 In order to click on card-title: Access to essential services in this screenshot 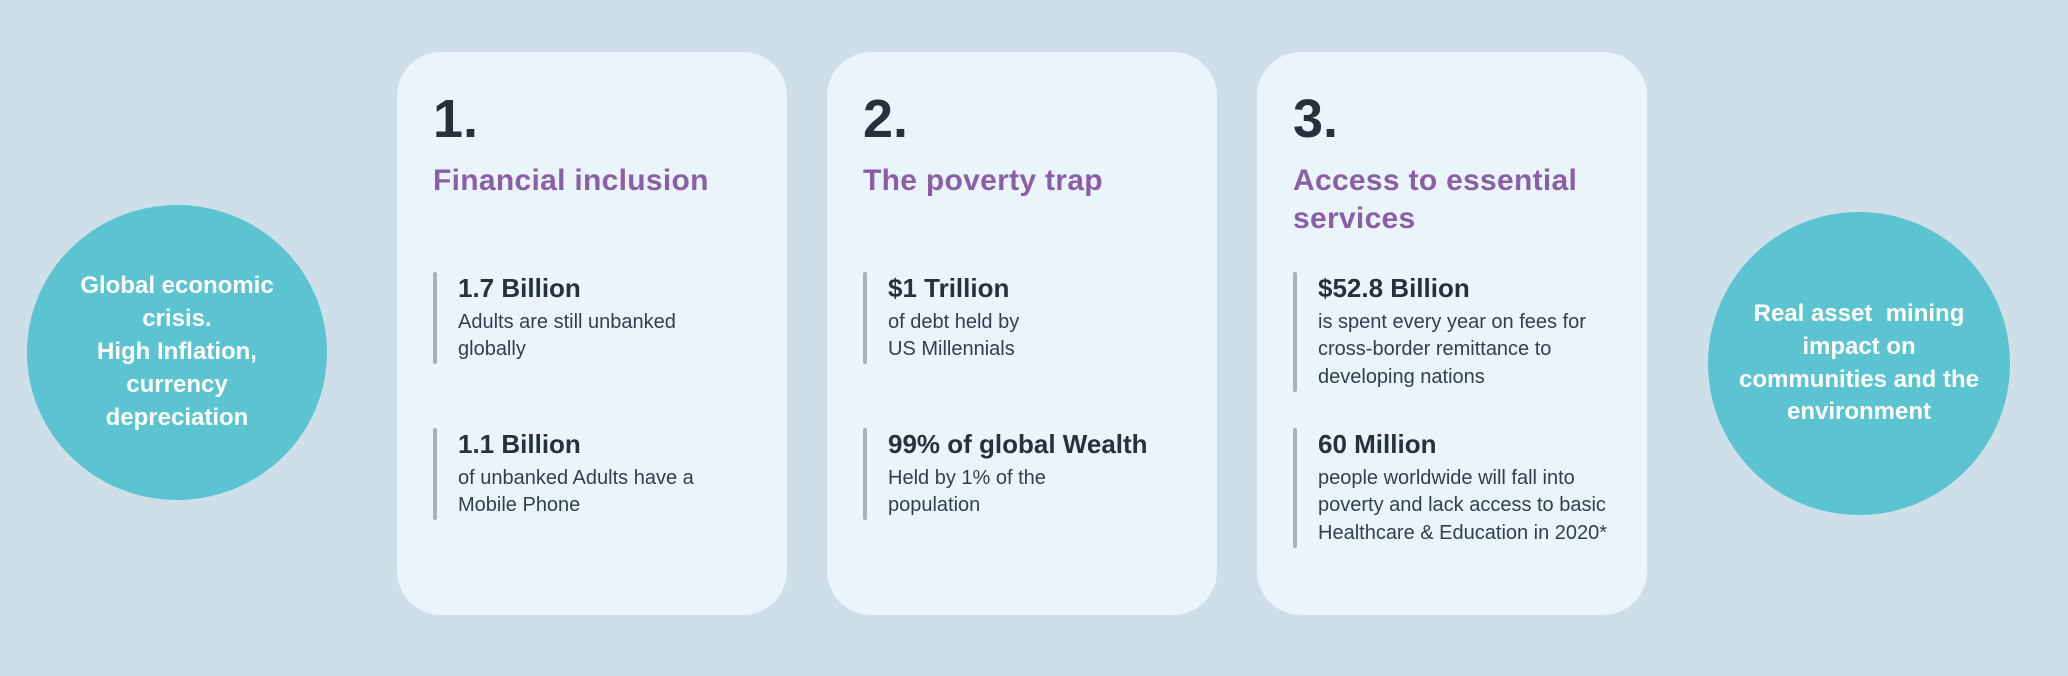, I will do `click(1435, 200)`.